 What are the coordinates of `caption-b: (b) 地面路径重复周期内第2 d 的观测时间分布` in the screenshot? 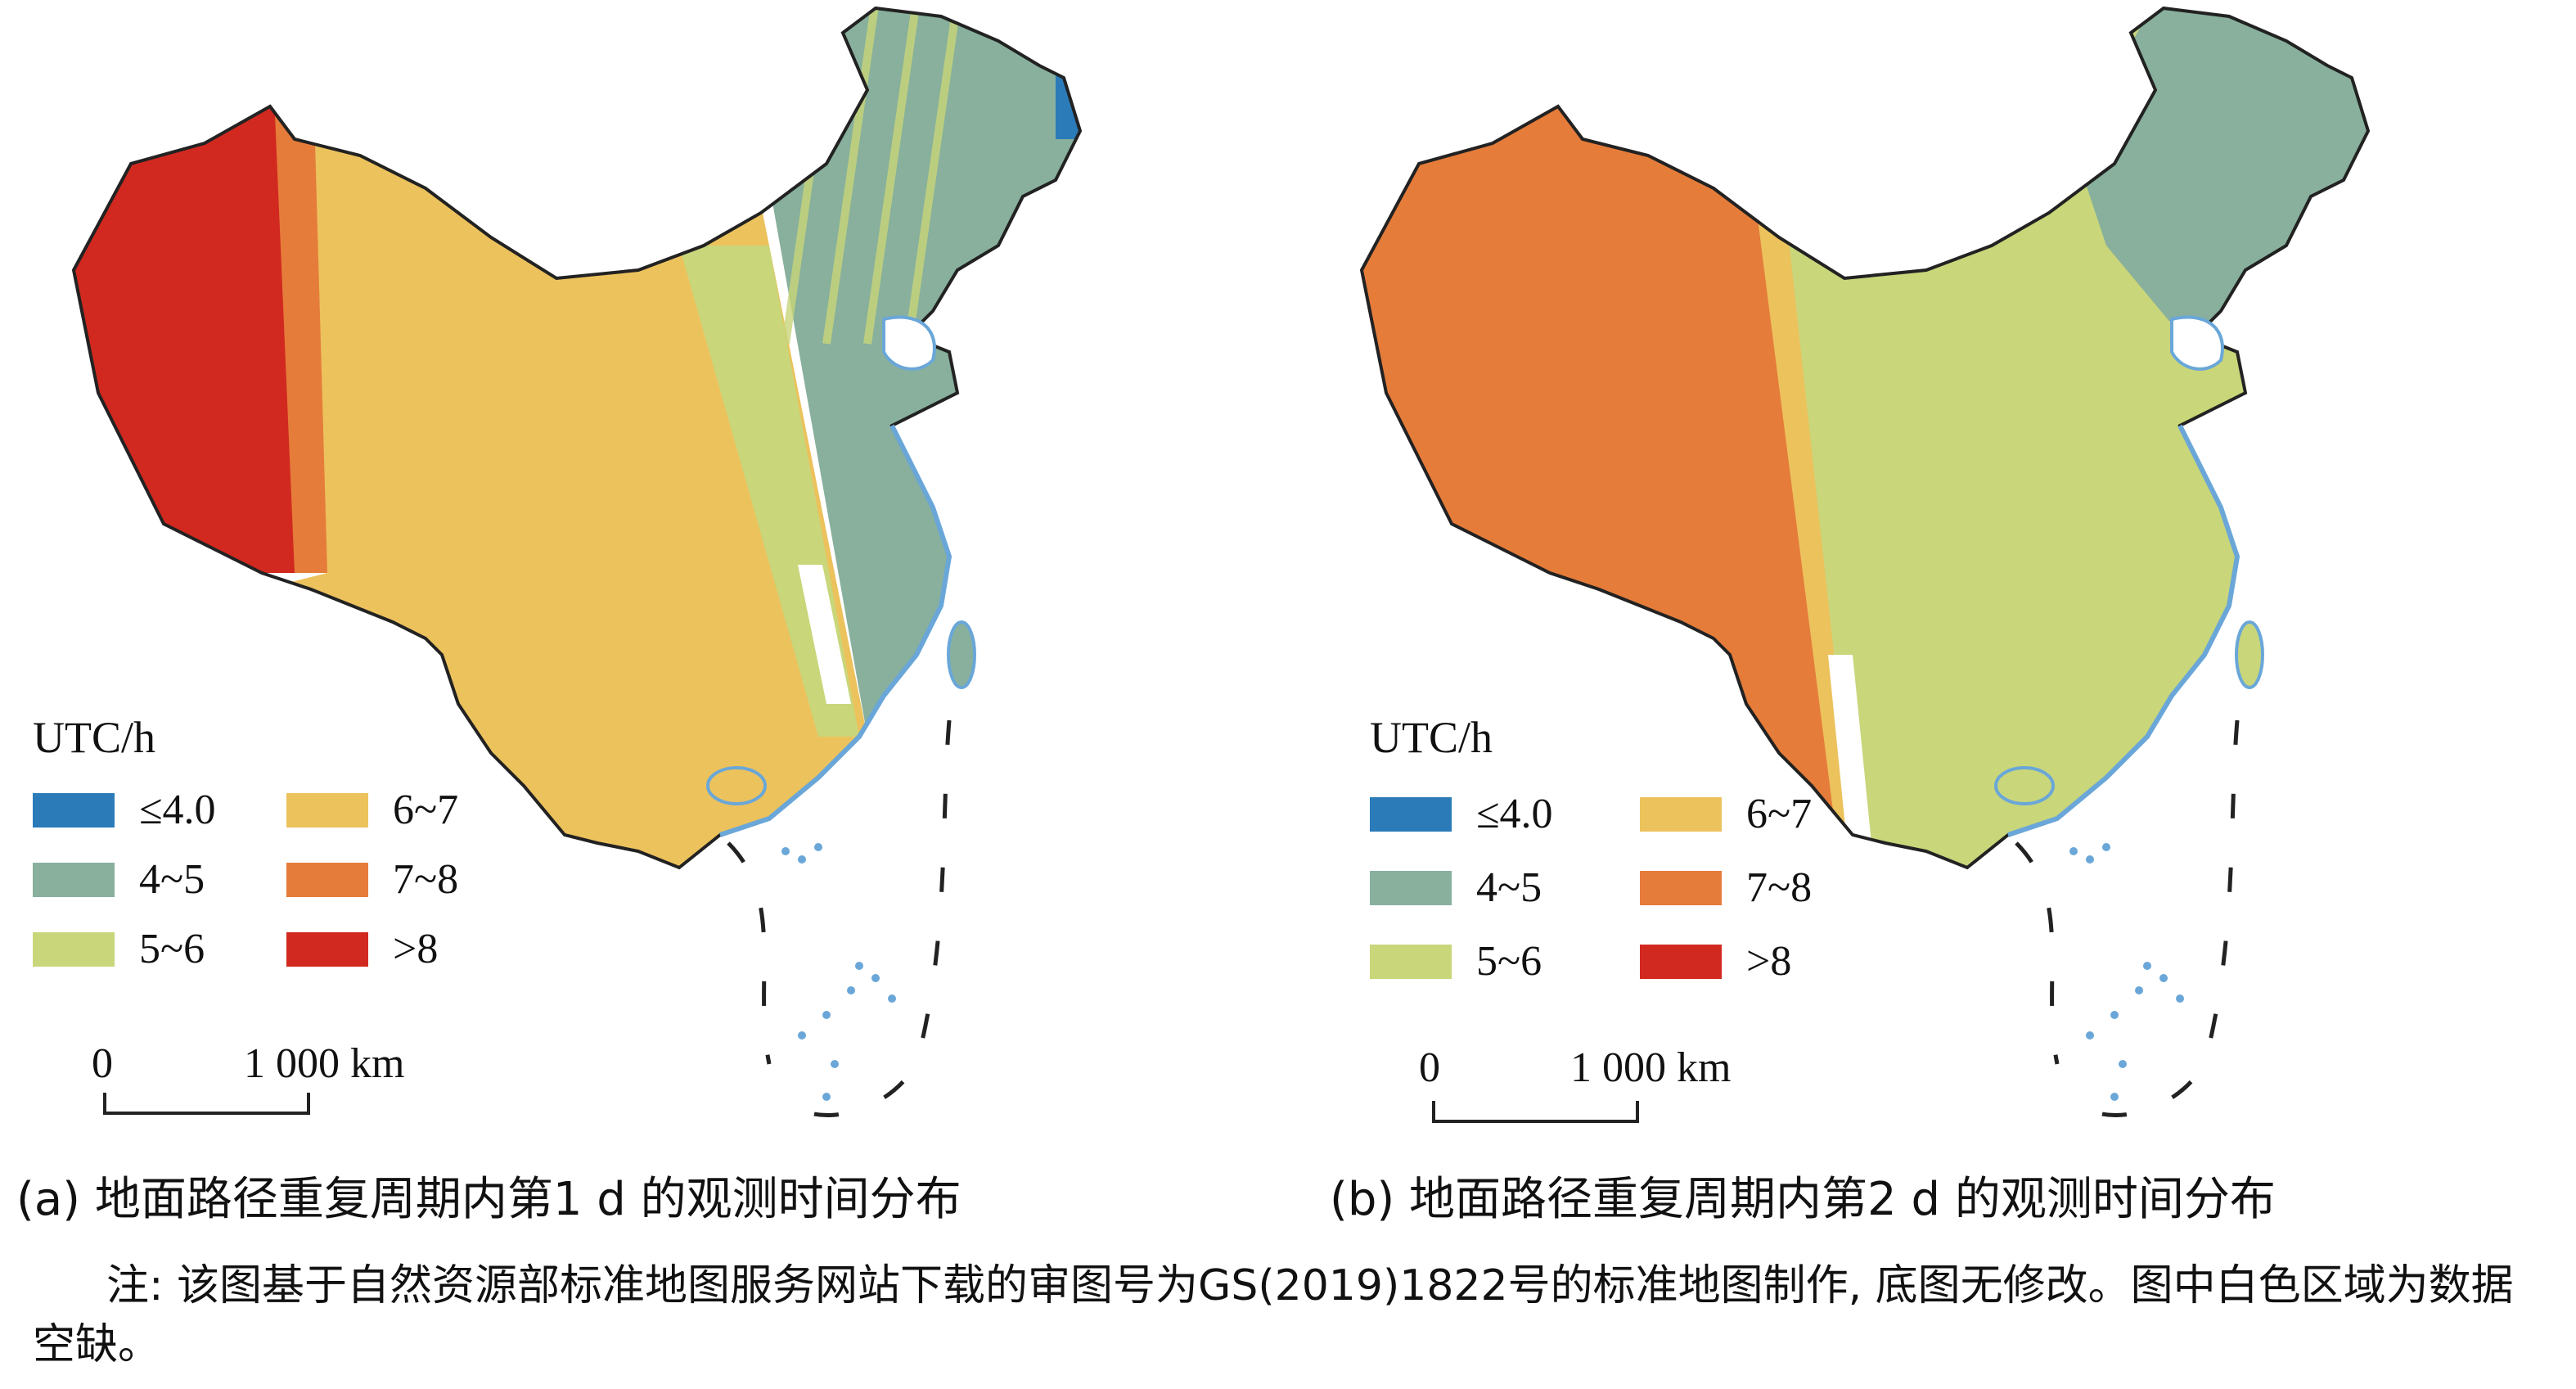 It's located at (1803, 1199).